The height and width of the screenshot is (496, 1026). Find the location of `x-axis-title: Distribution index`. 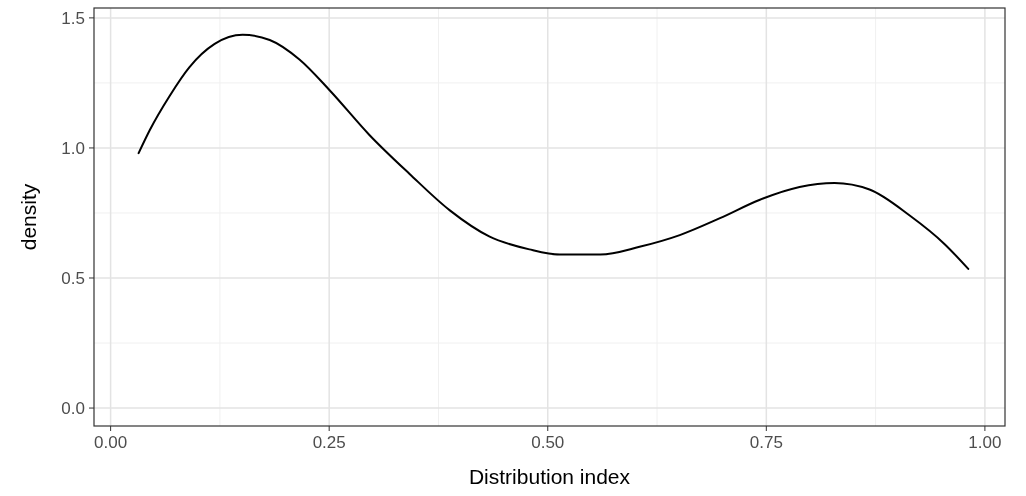

x-axis-title: Distribution index is located at coordinates (549, 476).